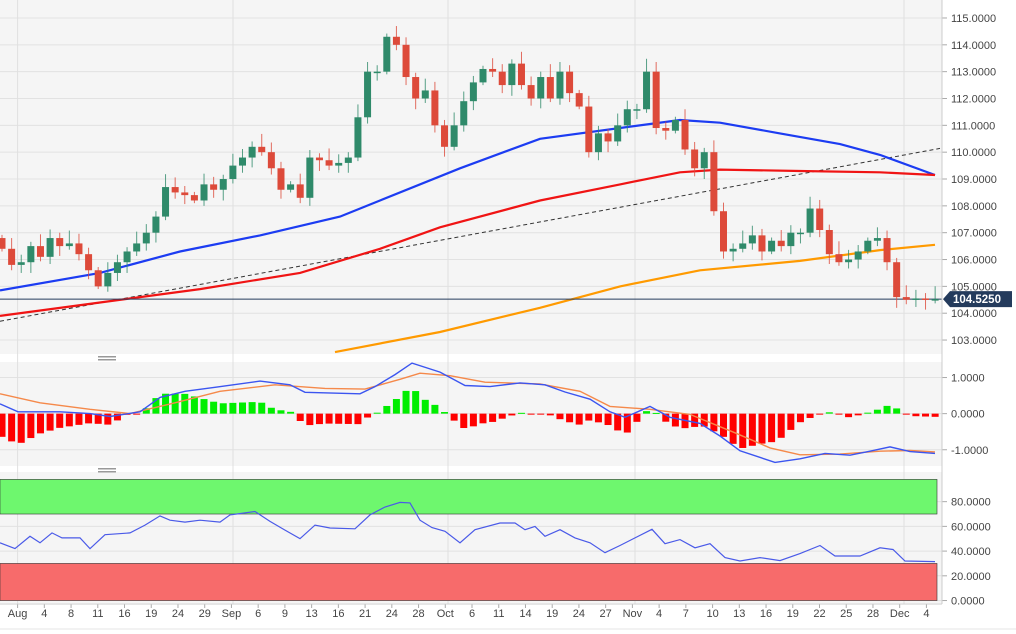 The height and width of the screenshot is (634, 1016). Describe the element at coordinates (285, 614) in the screenshot. I see `x-tick-label: 9` at that location.